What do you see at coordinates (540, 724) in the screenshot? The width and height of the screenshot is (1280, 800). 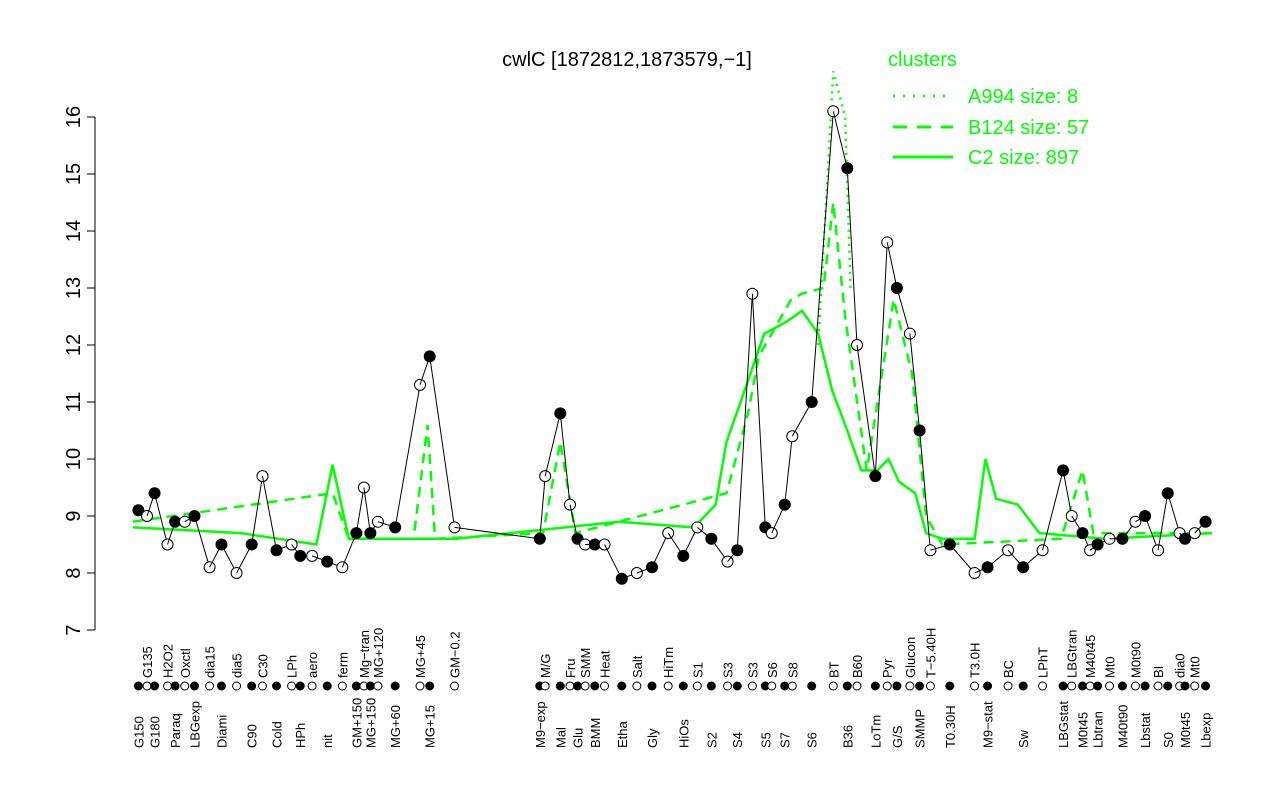 I see `x-tick-label: M9−exp` at bounding box center [540, 724].